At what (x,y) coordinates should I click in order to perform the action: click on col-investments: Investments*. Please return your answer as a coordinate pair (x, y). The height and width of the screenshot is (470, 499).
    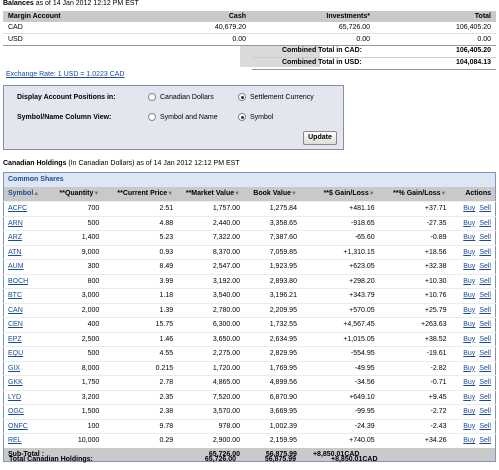
    Looking at the image, I should click on (348, 16).